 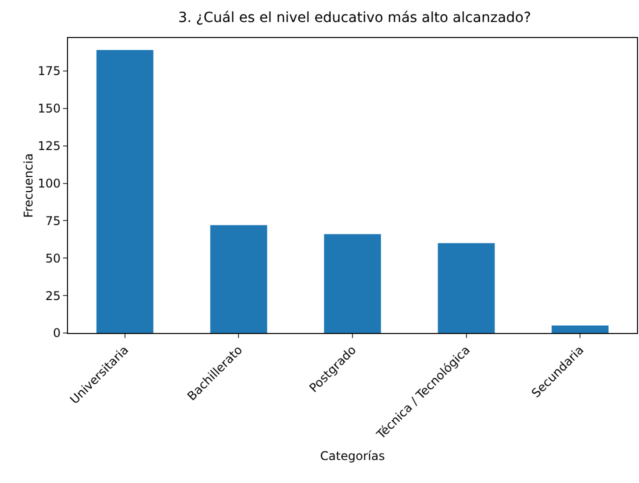 I want to click on y-tick-label: 175, so click(x=49, y=71).